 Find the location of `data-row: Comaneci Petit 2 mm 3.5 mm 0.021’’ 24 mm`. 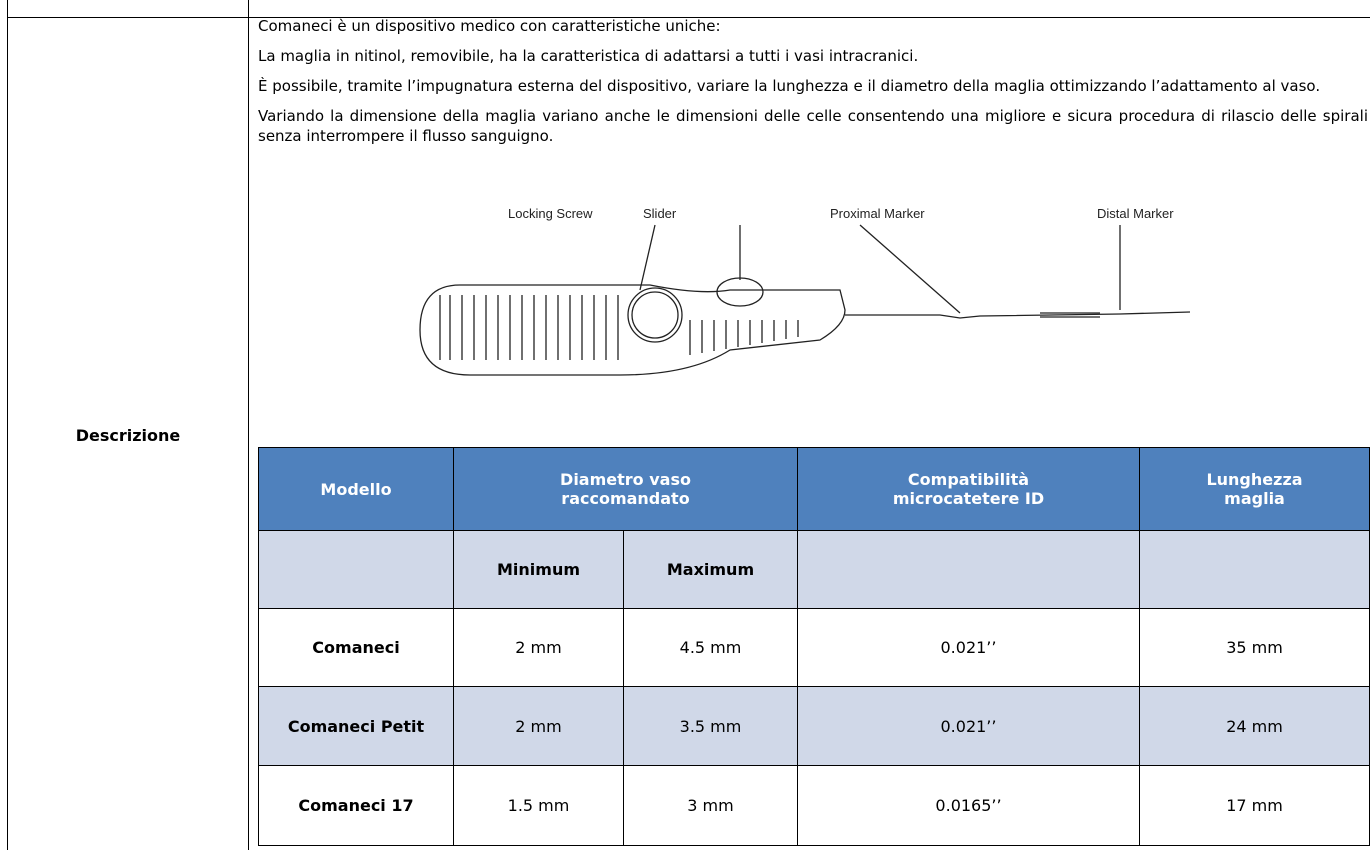

data-row: Comaneci Petit 2 mm 3.5 mm 0.021’’ 24 mm is located at coordinates (814, 726).